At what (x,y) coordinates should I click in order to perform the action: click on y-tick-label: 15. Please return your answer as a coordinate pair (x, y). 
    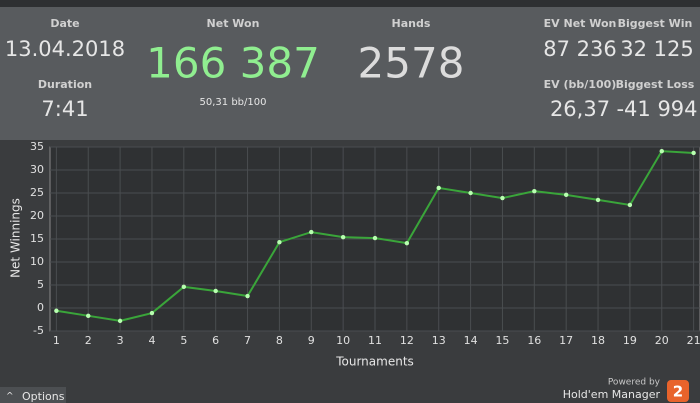
    Looking at the image, I should click on (37, 238).